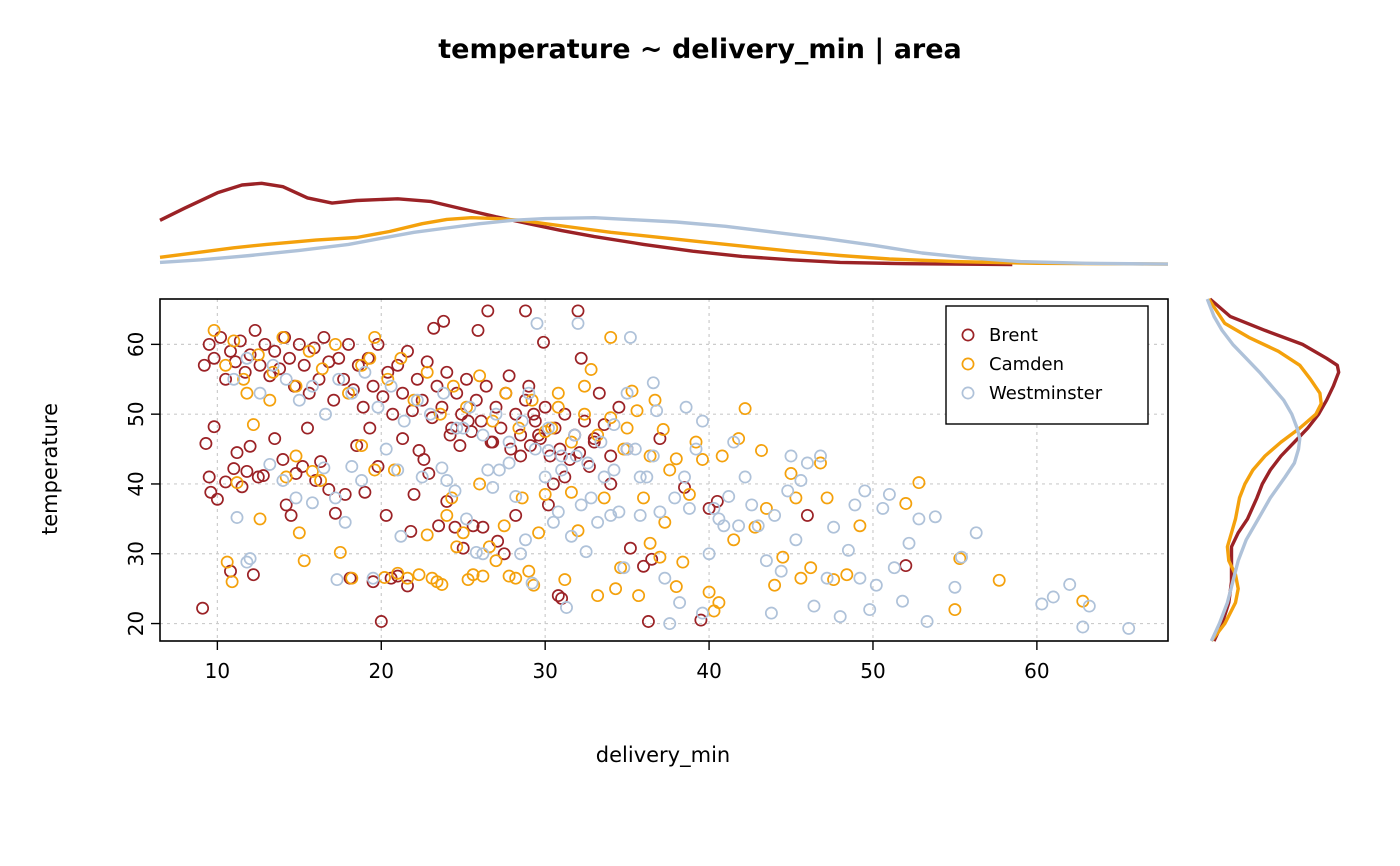  Describe the element at coordinates (968, 335) in the screenshot. I see `legend-marker-brent` at that location.